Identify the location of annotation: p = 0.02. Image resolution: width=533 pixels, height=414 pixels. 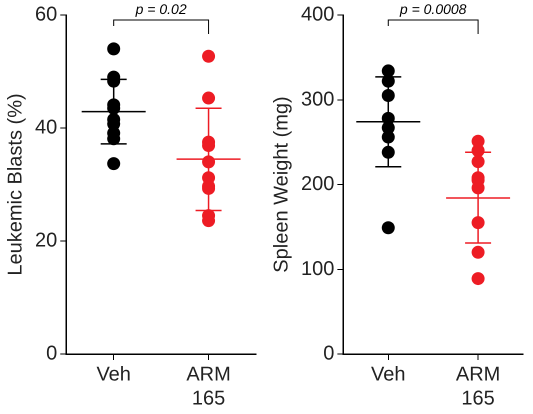
(160, 8).